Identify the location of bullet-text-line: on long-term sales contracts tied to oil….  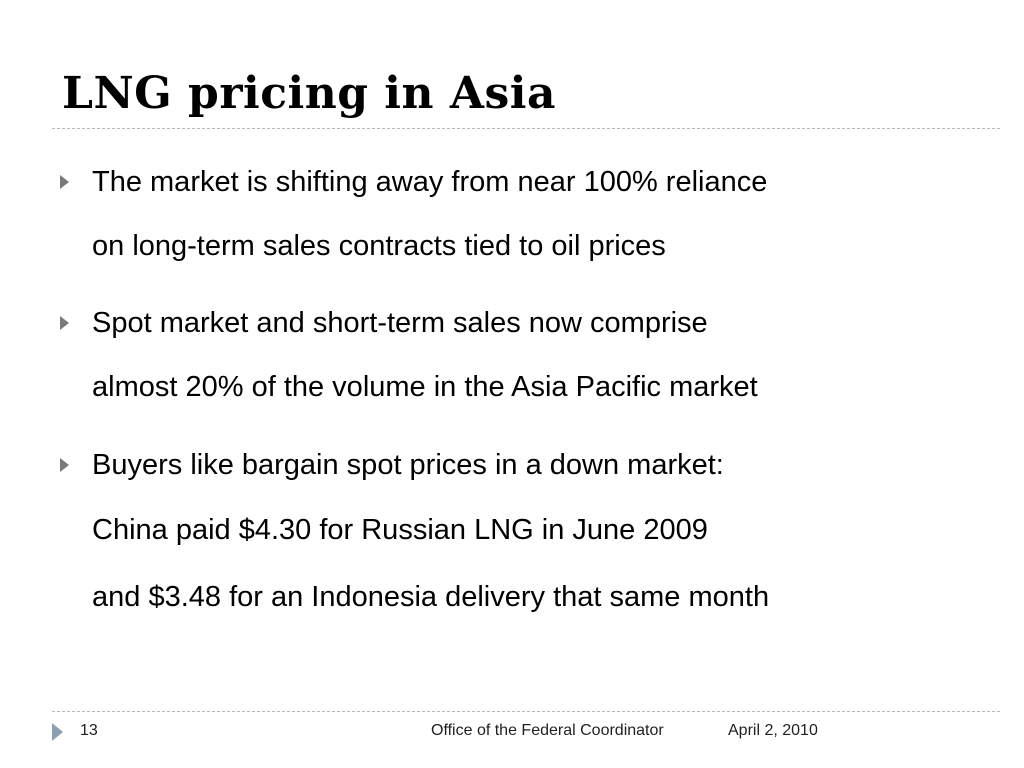
(379, 246).